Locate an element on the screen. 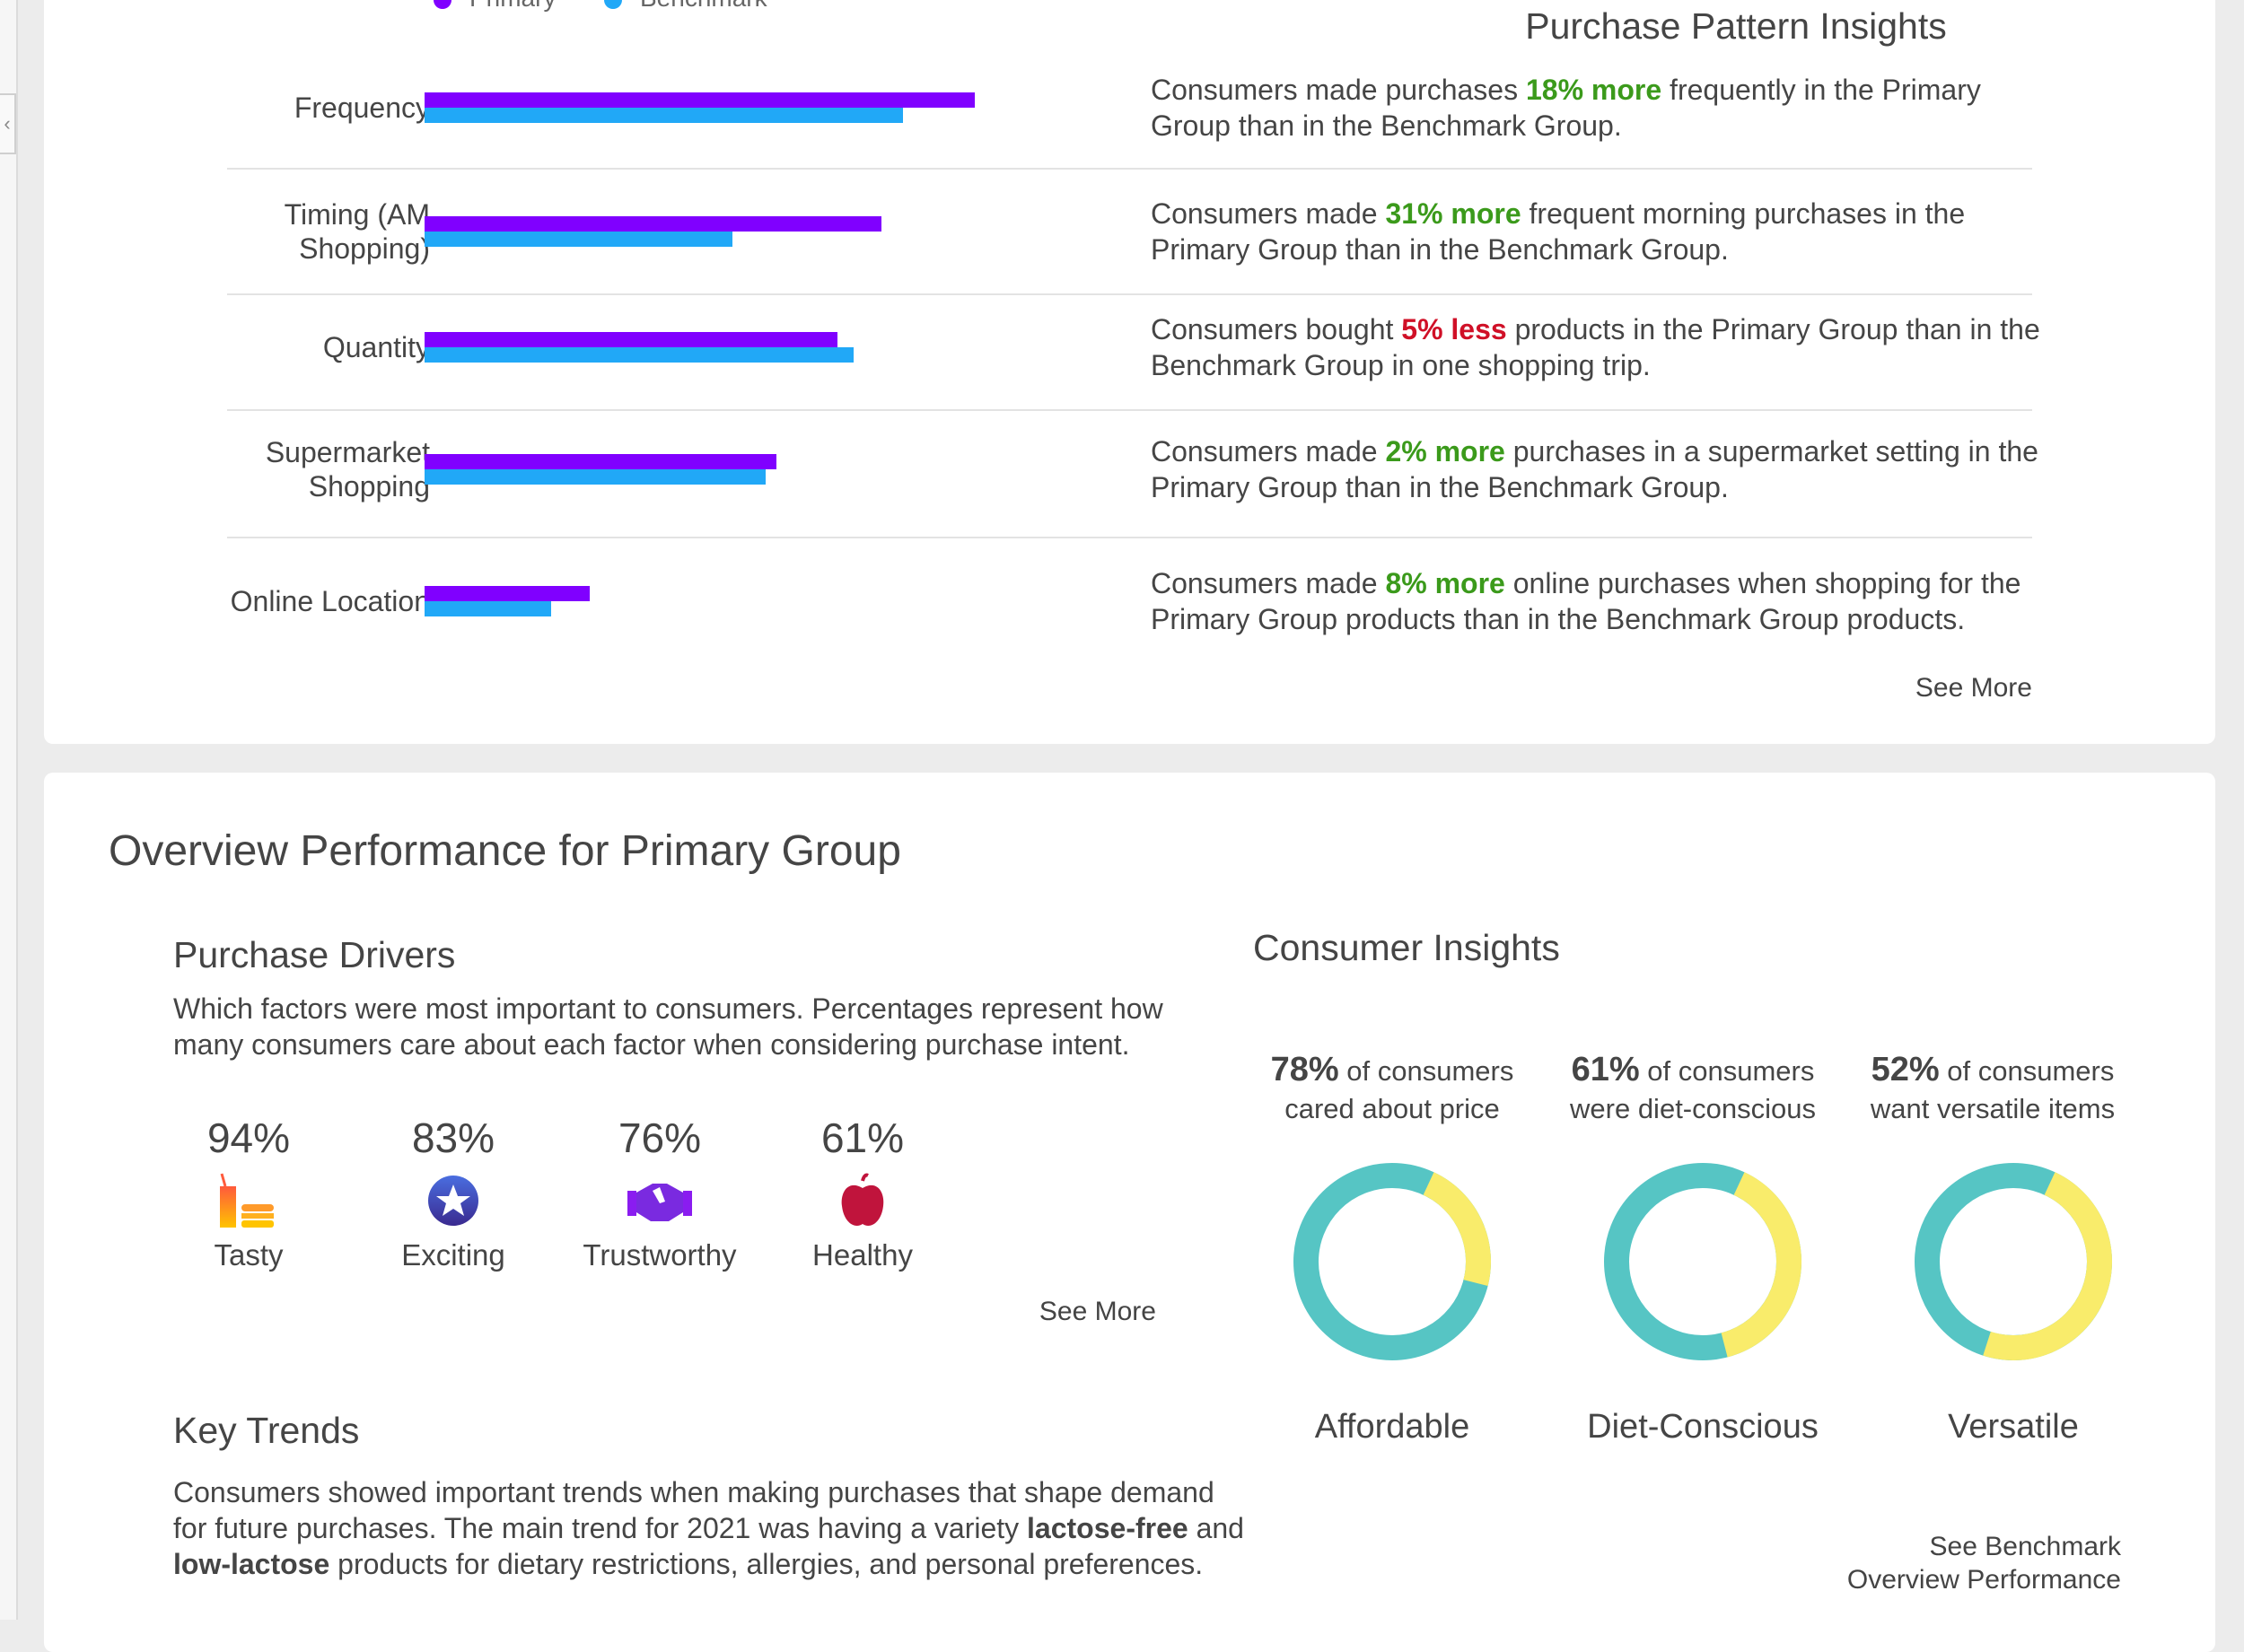 The width and height of the screenshot is (2244, 1652). insight-percent: 61% is located at coordinates (1605, 1069).